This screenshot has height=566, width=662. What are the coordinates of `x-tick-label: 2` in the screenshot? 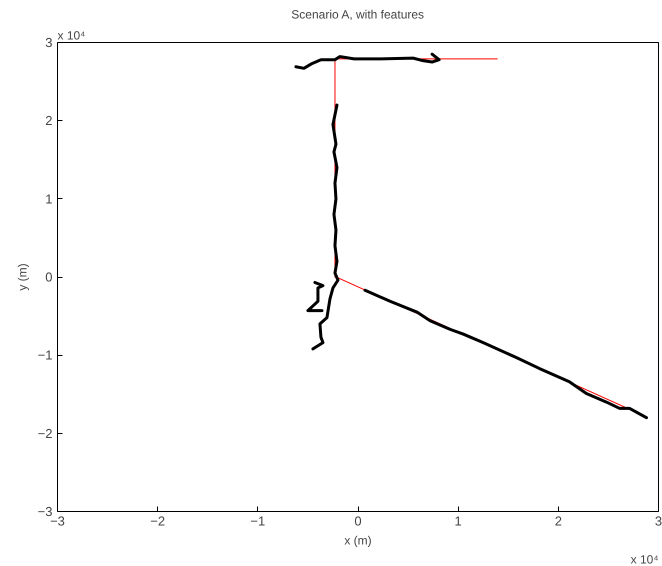 It's located at (558, 521).